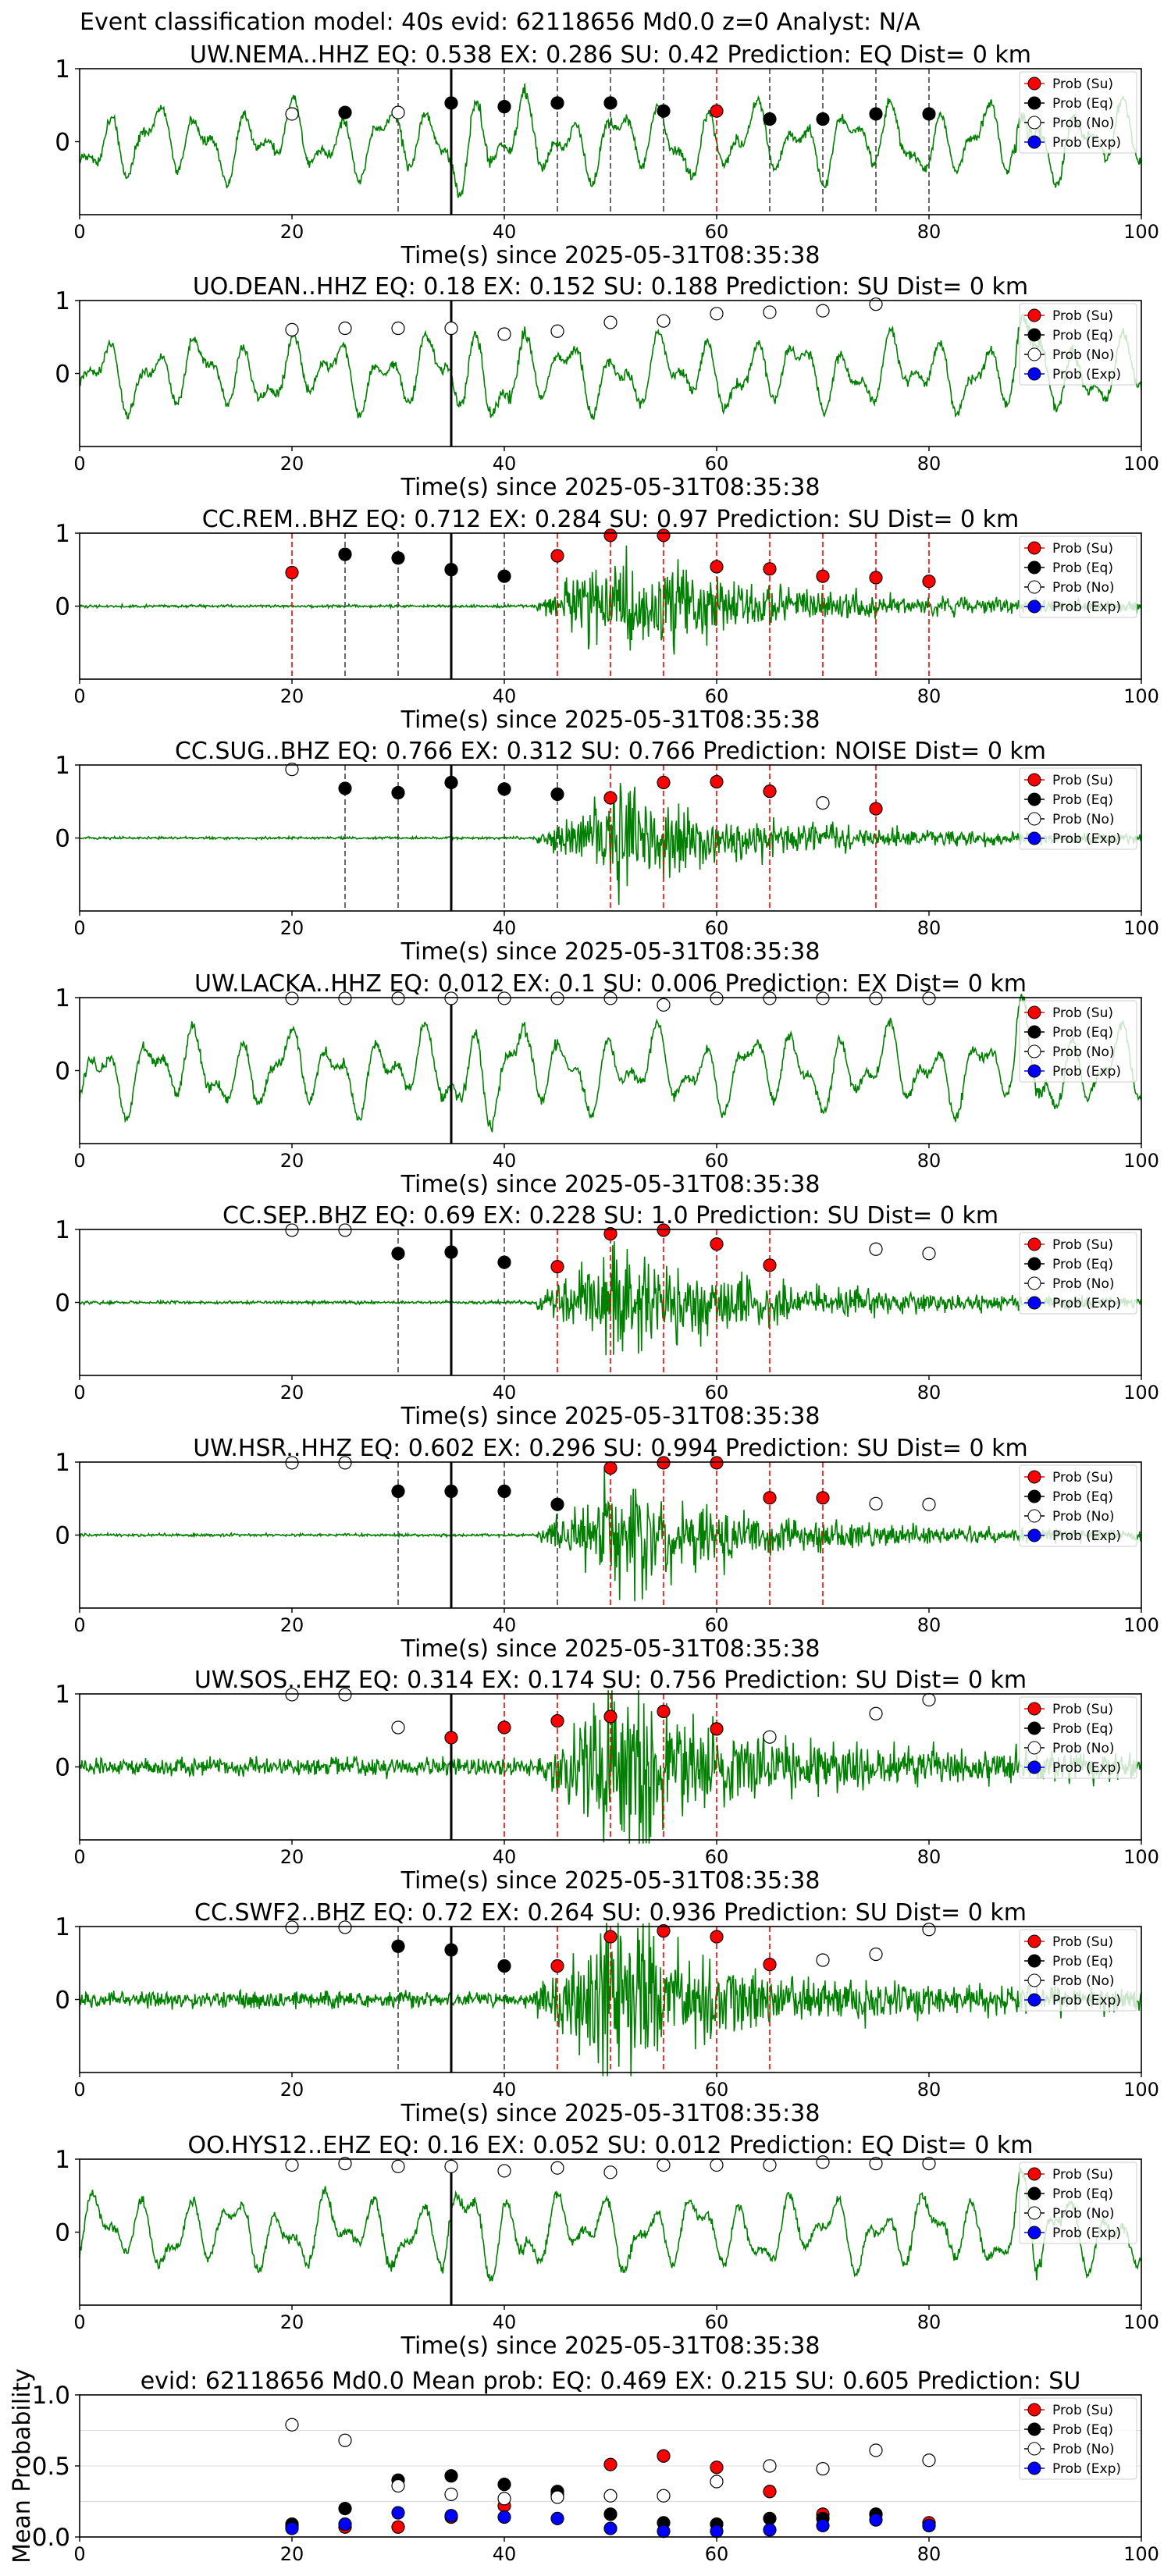 The image size is (1171, 2576). Describe the element at coordinates (62, 69) in the screenshot. I see `panel-0-ytick-label: 1` at that location.